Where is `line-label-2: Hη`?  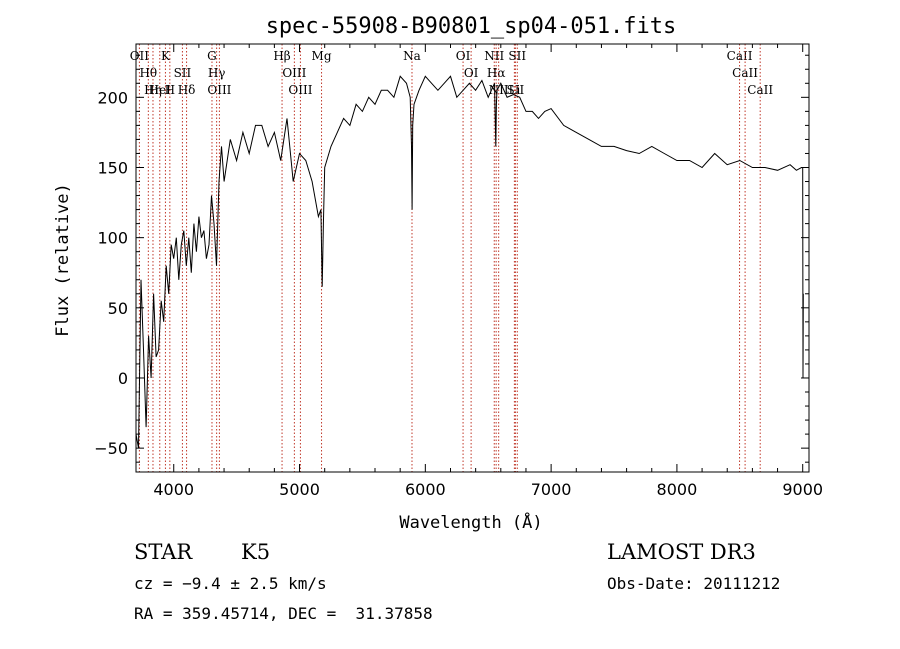 line-label-2: Hη is located at coordinates (153, 90).